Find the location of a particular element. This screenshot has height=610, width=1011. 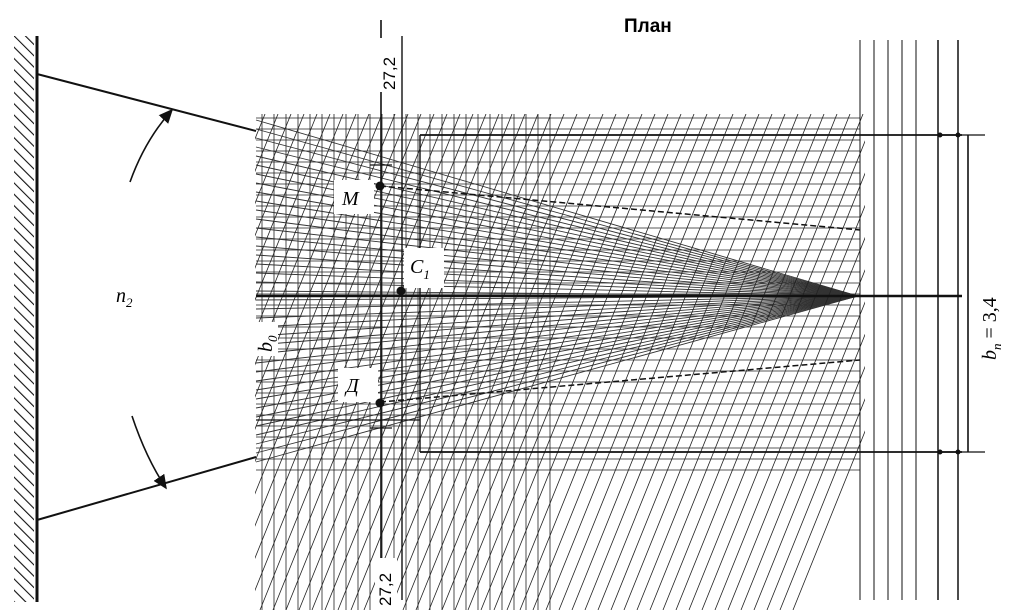

dimension-top: 27,2 is located at coordinates (390, 65).